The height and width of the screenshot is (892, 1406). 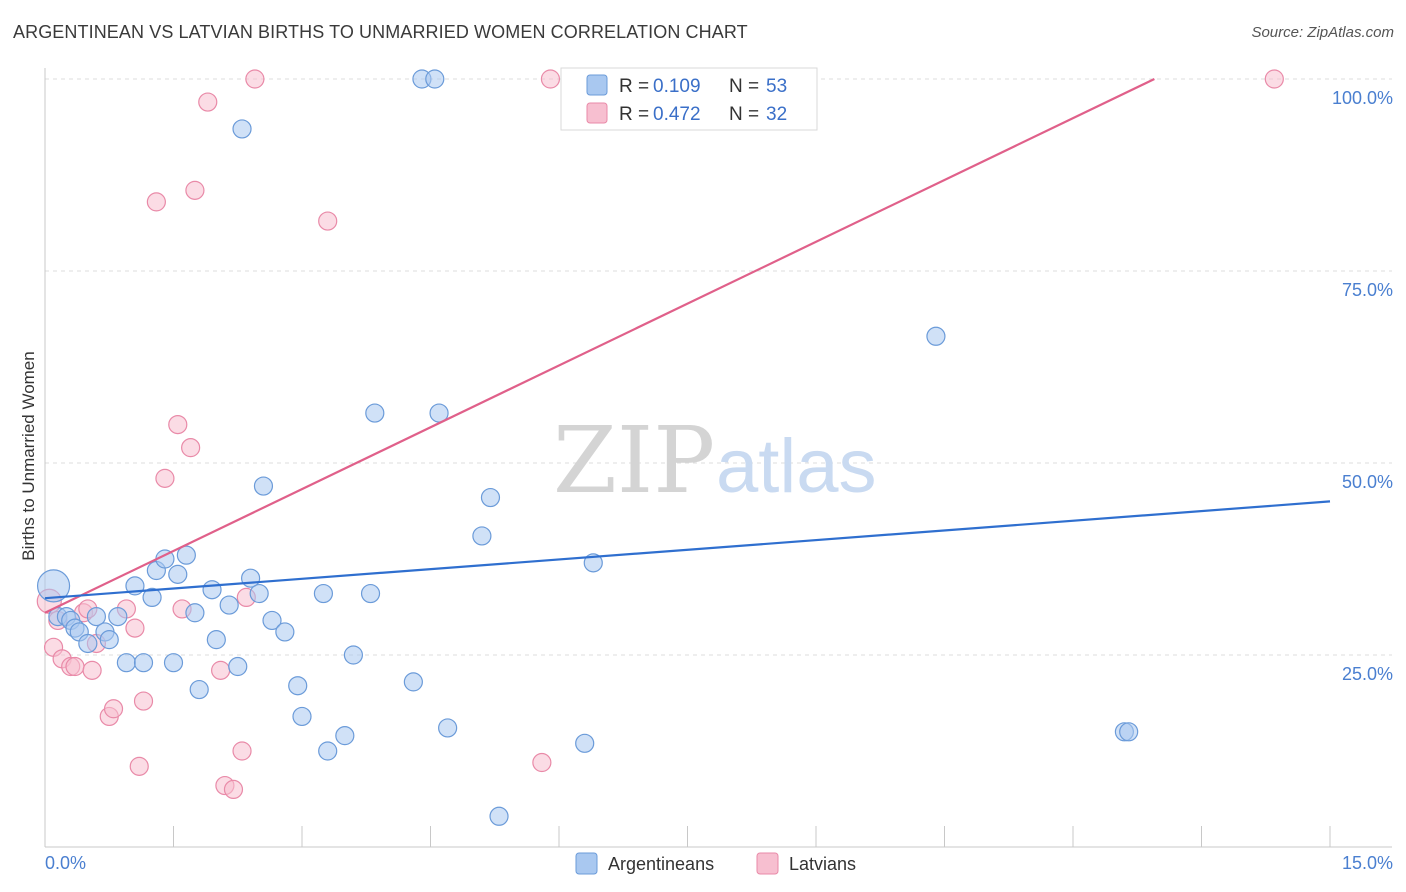 I want to click on stats-r-value: 0.109, so click(x=677, y=86).